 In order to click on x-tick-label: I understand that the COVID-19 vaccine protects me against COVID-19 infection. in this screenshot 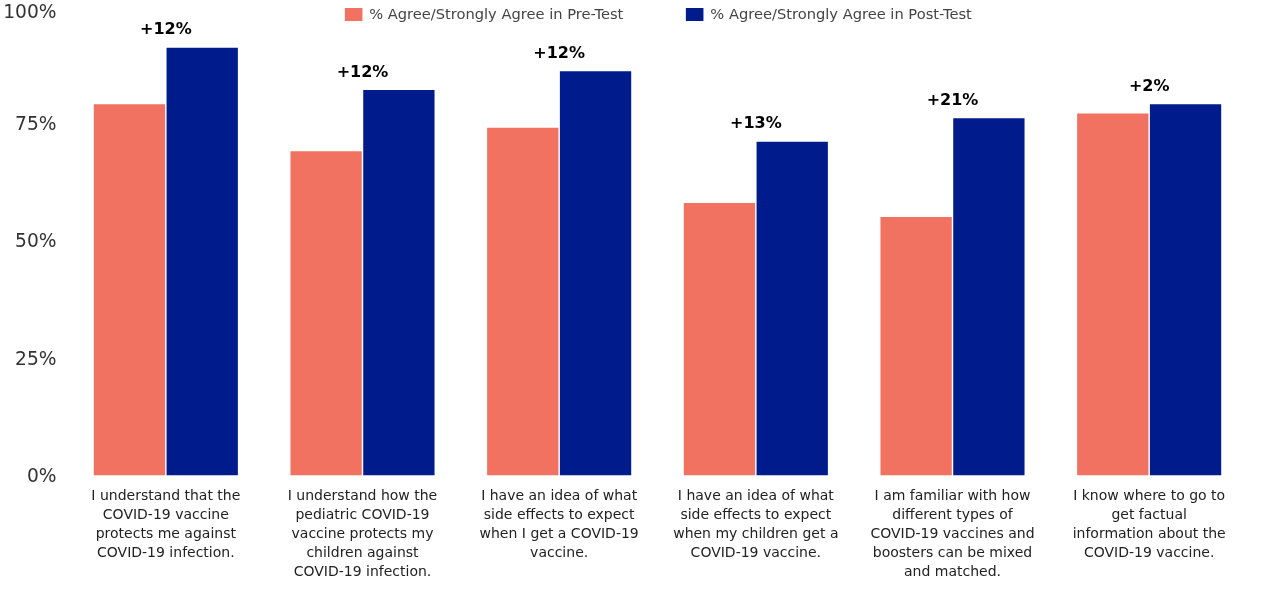, I will do `click(166, 523)`.